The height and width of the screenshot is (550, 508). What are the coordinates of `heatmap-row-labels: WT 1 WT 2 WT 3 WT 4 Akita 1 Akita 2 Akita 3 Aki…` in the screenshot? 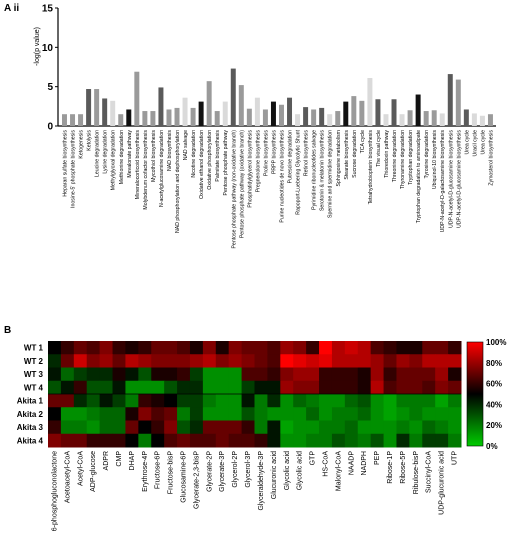 It's located at (30, 395).